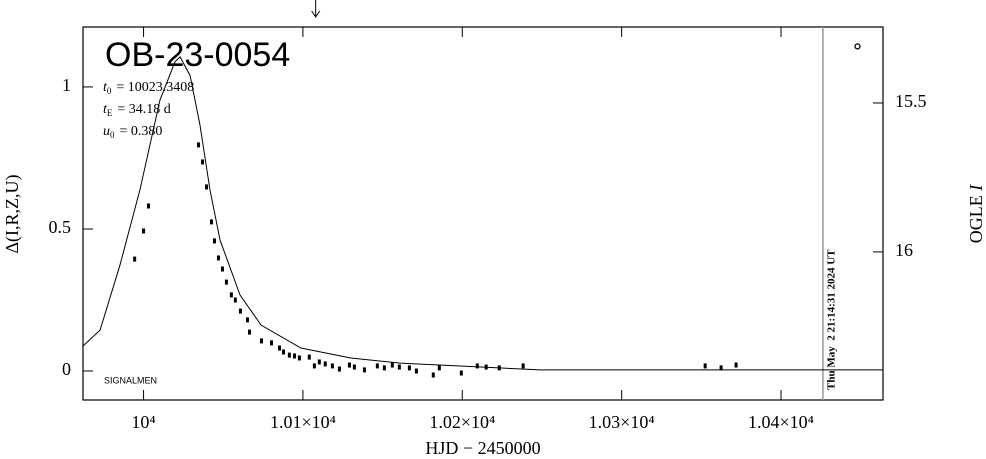  I want to click on x-axis-label: HJD − 2450000, so click(482, 448).